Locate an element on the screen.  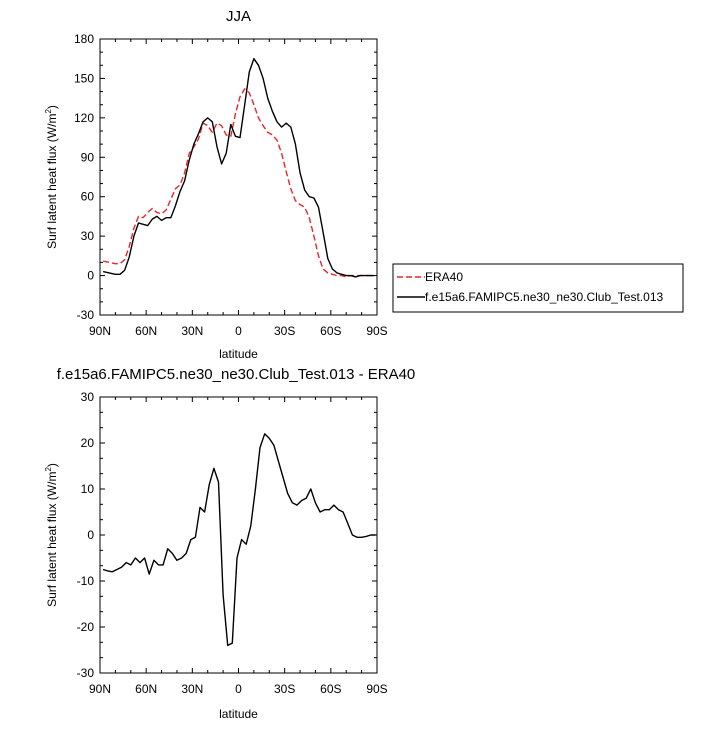
legend-entry-2: f.e15a6.FAMIPC5.ne30_ne30.Club_Test.013 is located at coordinates (544, 297).